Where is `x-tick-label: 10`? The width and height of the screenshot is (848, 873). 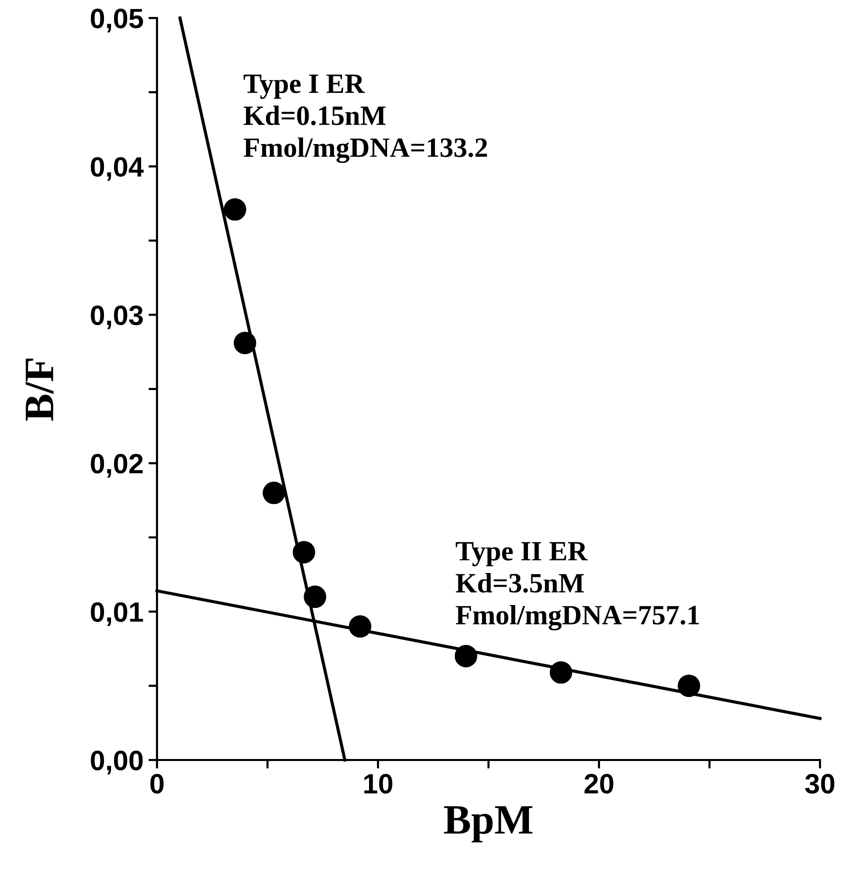 x-tick-label: 10 is located at coordinates (378, 784).